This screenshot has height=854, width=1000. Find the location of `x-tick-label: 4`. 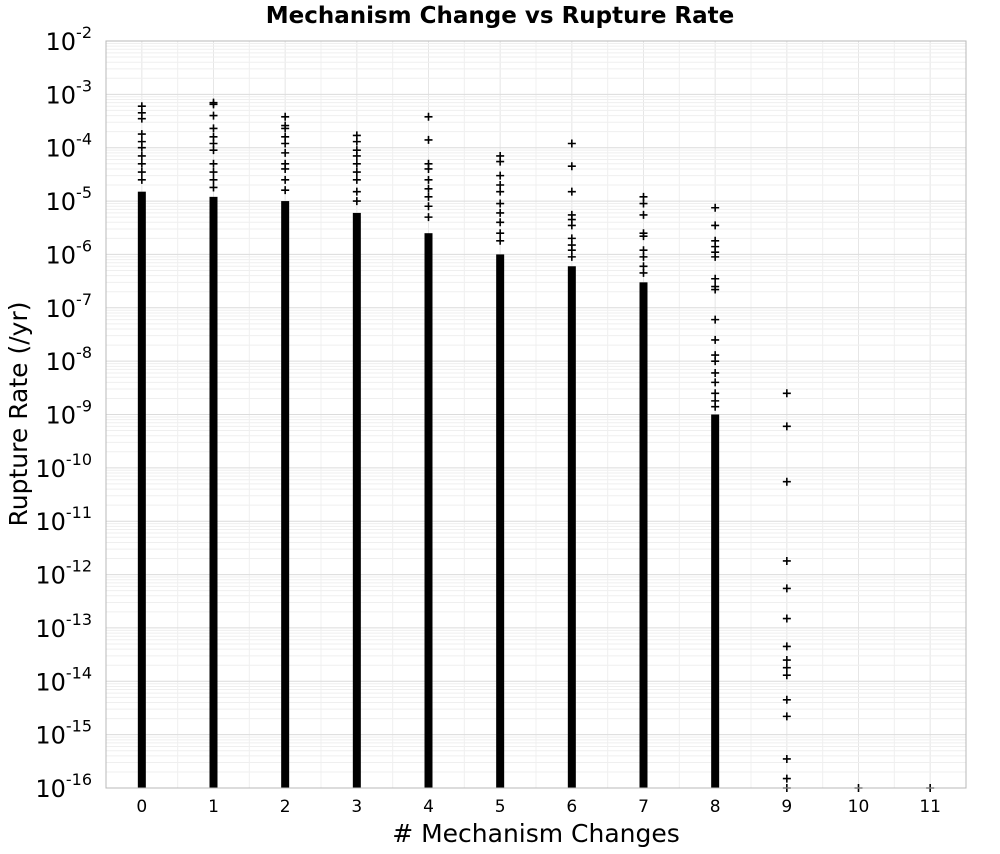

x-tick-label: 4 is located at coordinates (428, 807).